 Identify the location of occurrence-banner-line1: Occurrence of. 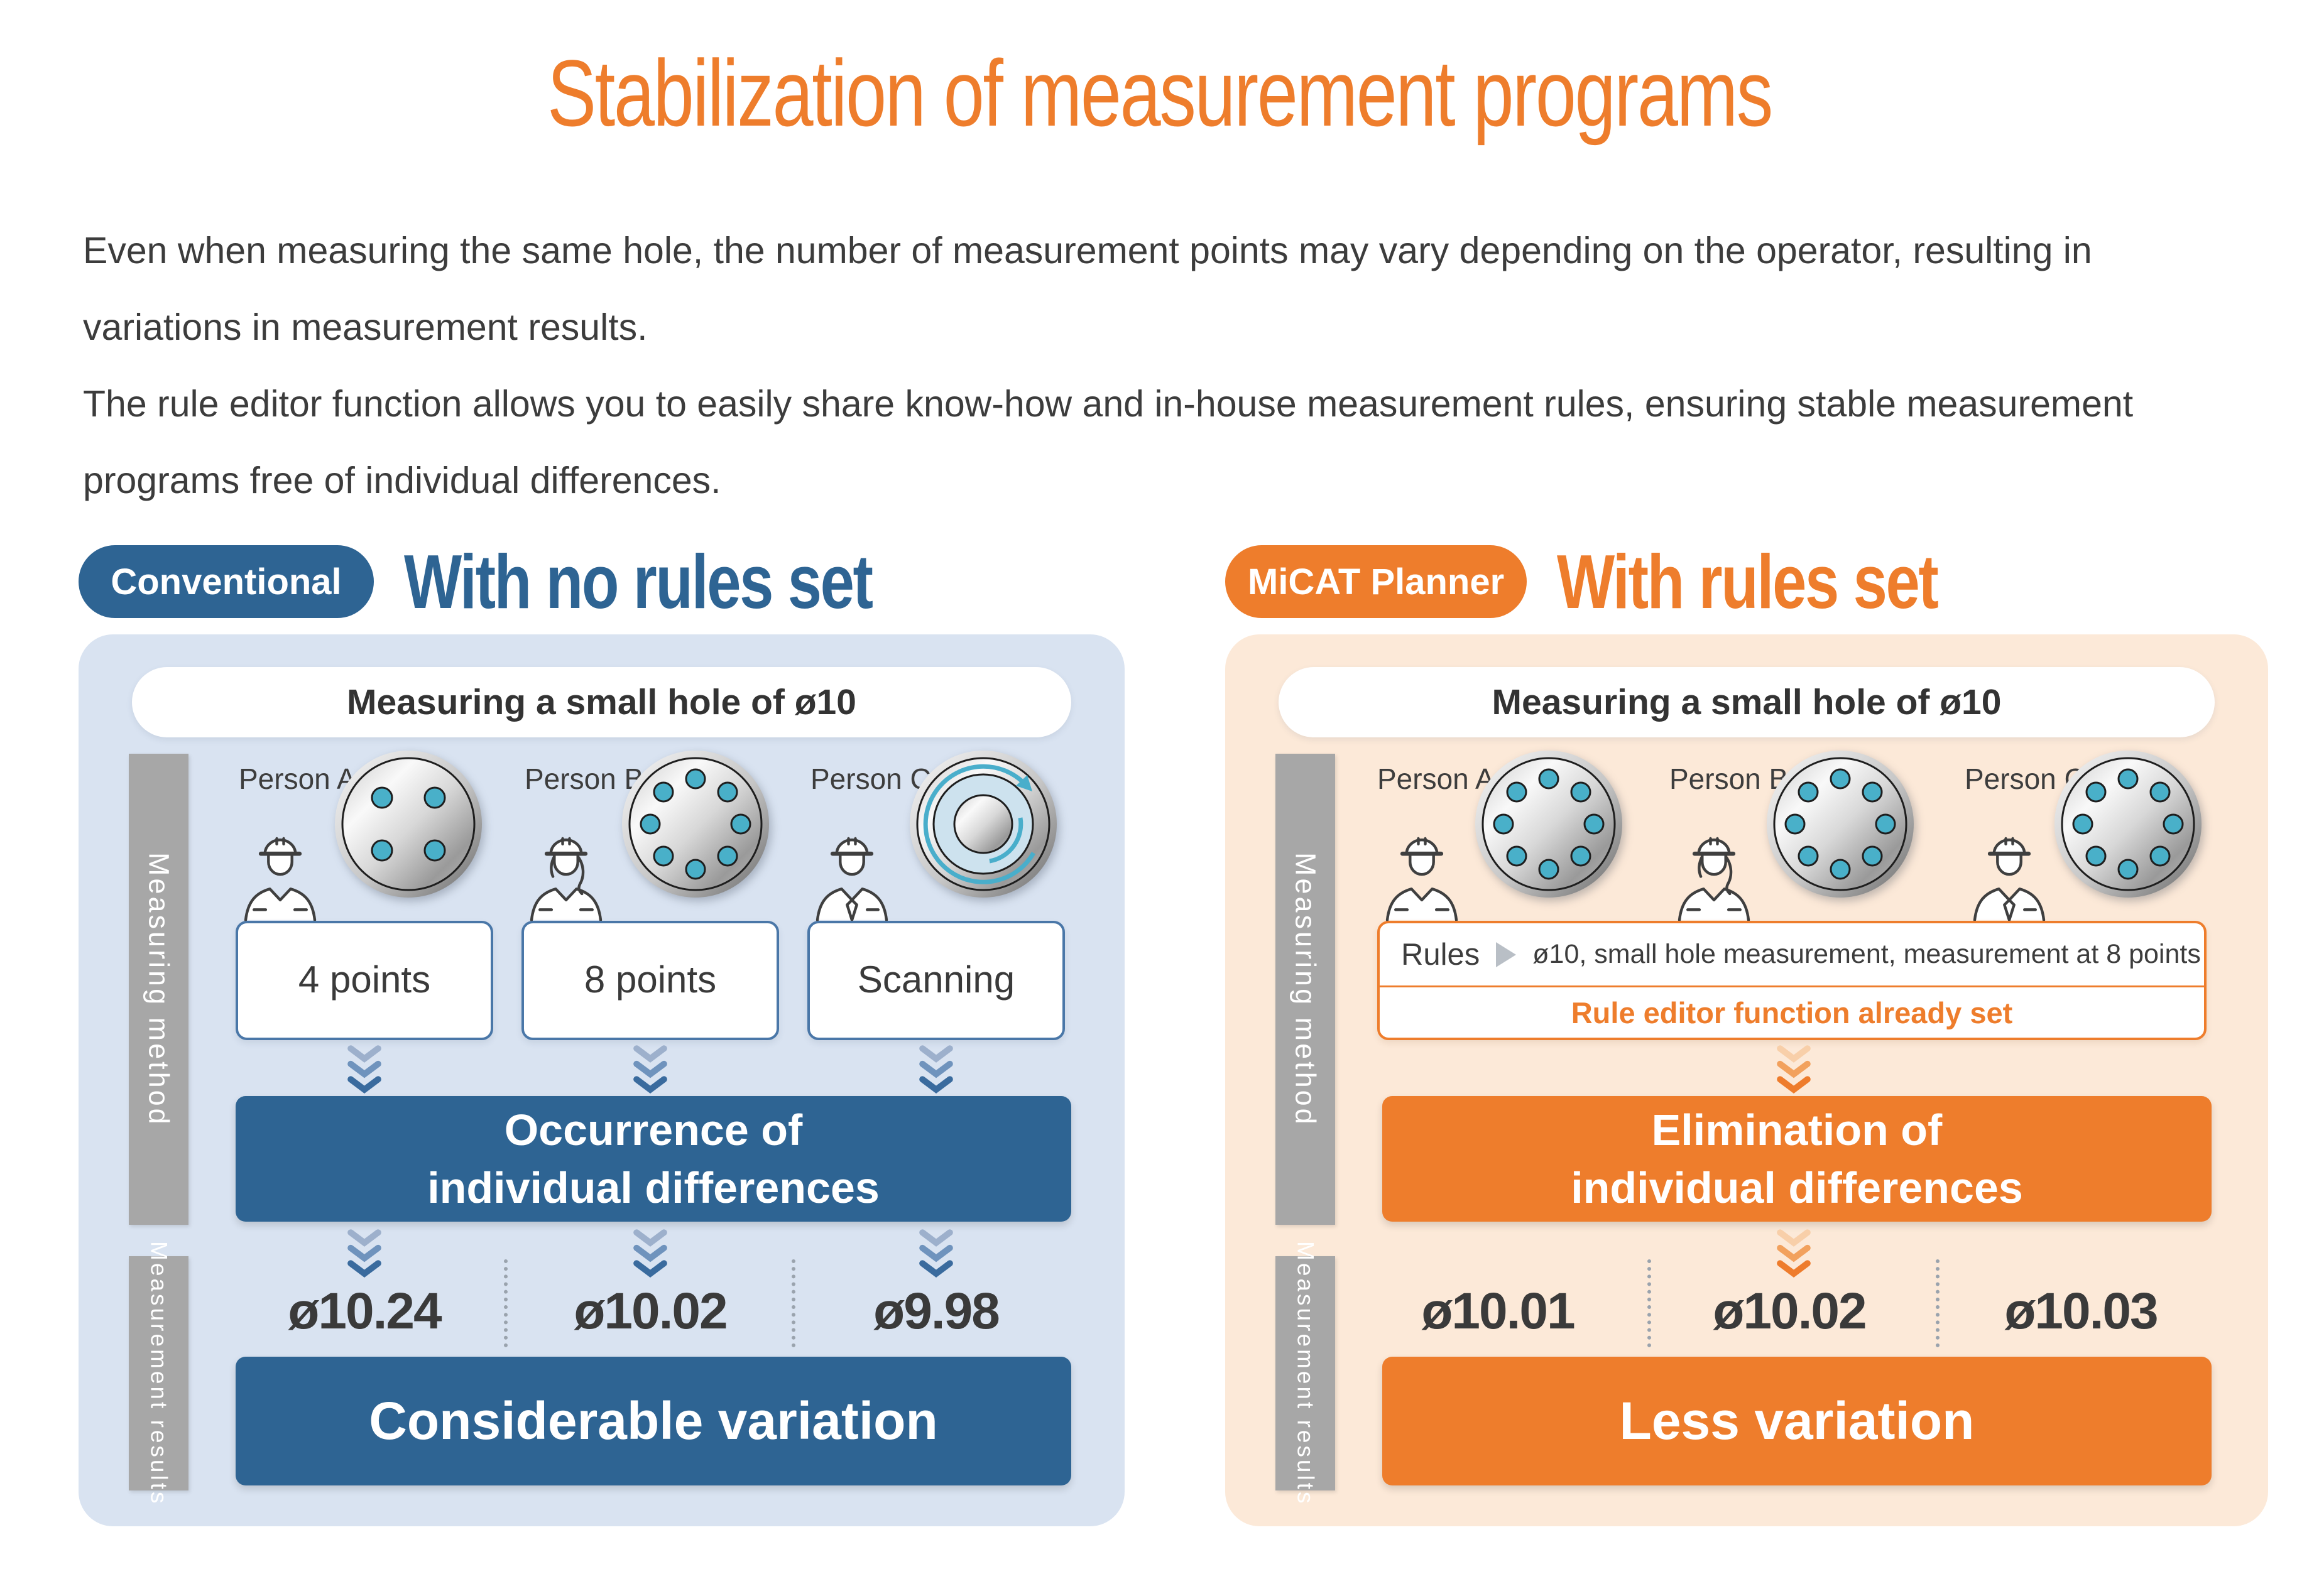
(653, 1129).